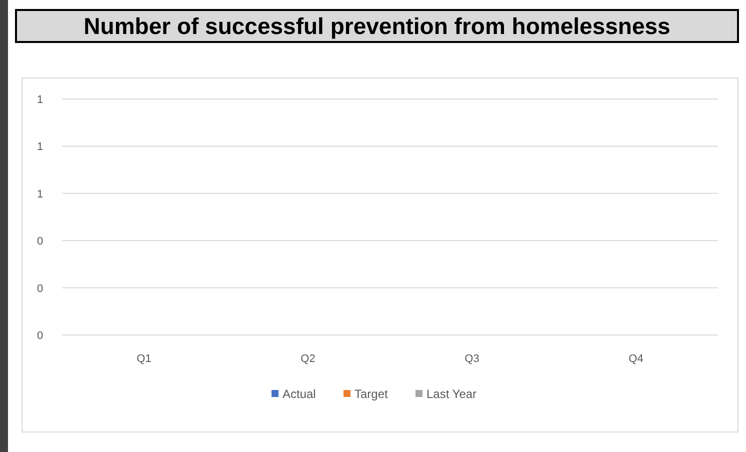  What do you see at coordinates (636, 359) in the screenshot?
I see `x-tick-label: Q4` at bounding box center [636, 359].